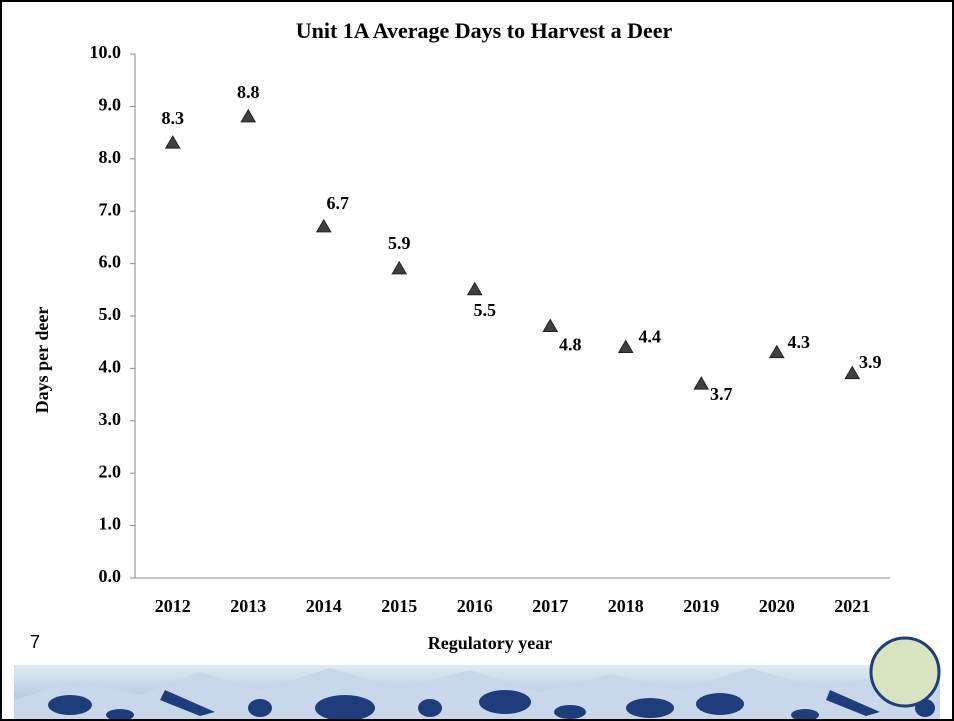 This screenshot has width=954, height=721. Describe the element at coordinates (248, 606) in the screenshot. I see `x-tick-label: 2013` at that location.